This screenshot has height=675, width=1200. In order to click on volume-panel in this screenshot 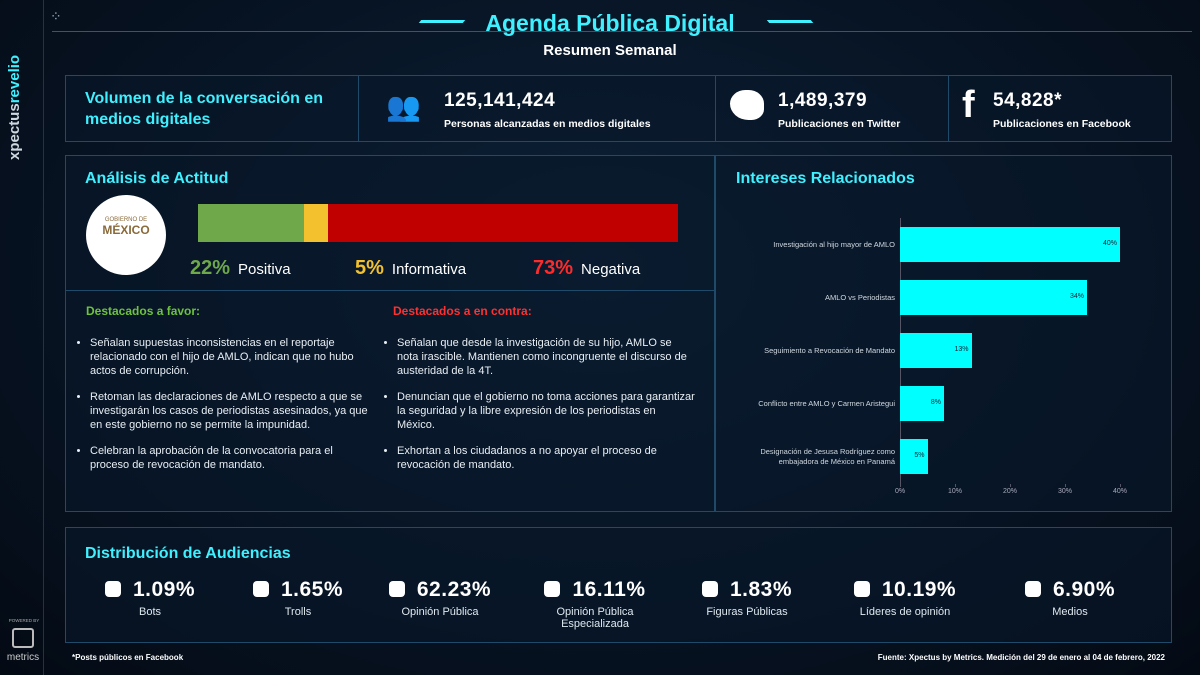, I will do `click(618, 108)`.